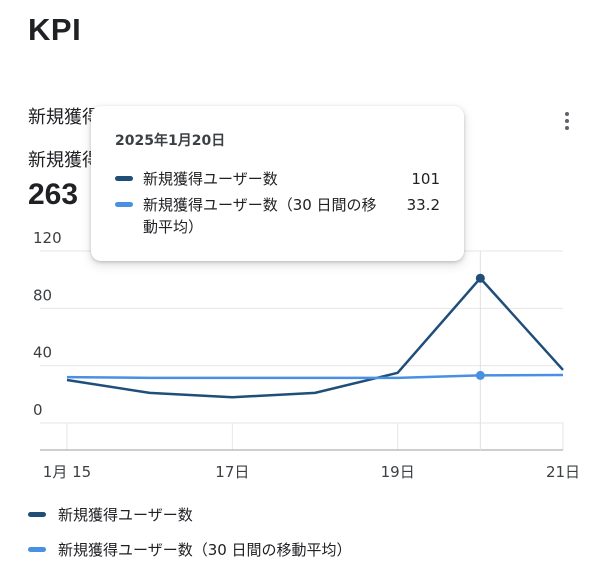 The width and height of the screenshot is (606, 580). What do you see at coordinates (260, 216) in the screenshot?
I see `tooltip-label: 新規獲得ユーザー数（30 日間の移動平均）` at bounding box center [260, 216].